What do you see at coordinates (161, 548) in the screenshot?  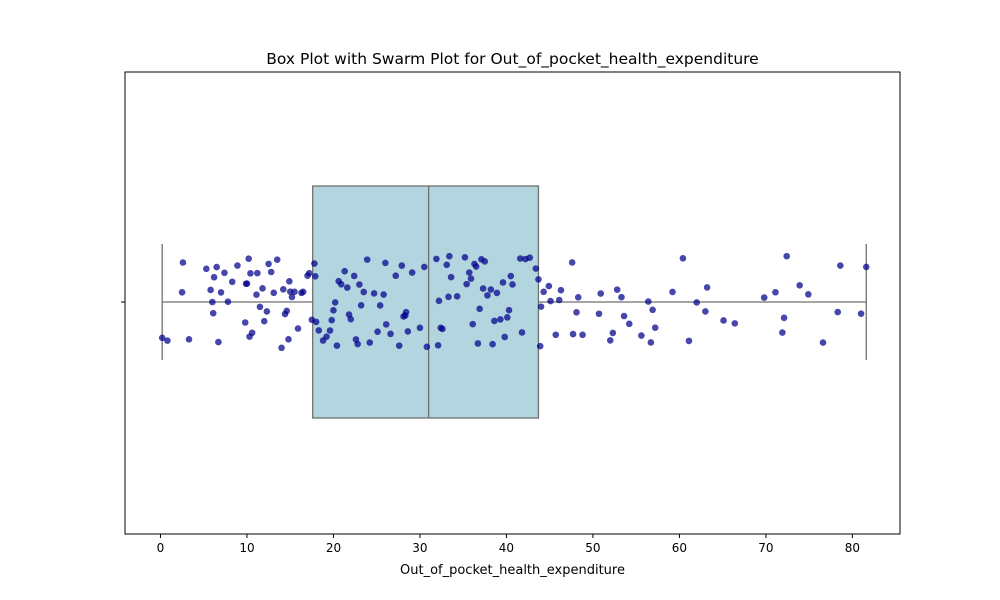 I see `x-tick-label: 0` at bounding box center [161, 548].